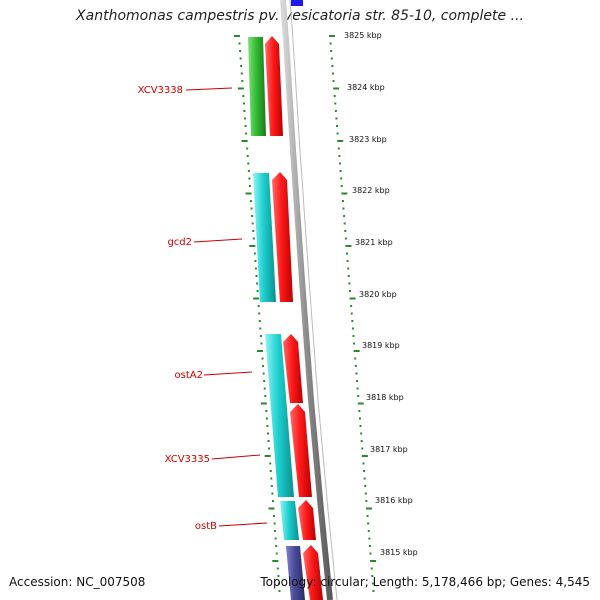 The height and width of the screenshot is (600, 600). I want to click on leader-gcd2, so click(218, 240).